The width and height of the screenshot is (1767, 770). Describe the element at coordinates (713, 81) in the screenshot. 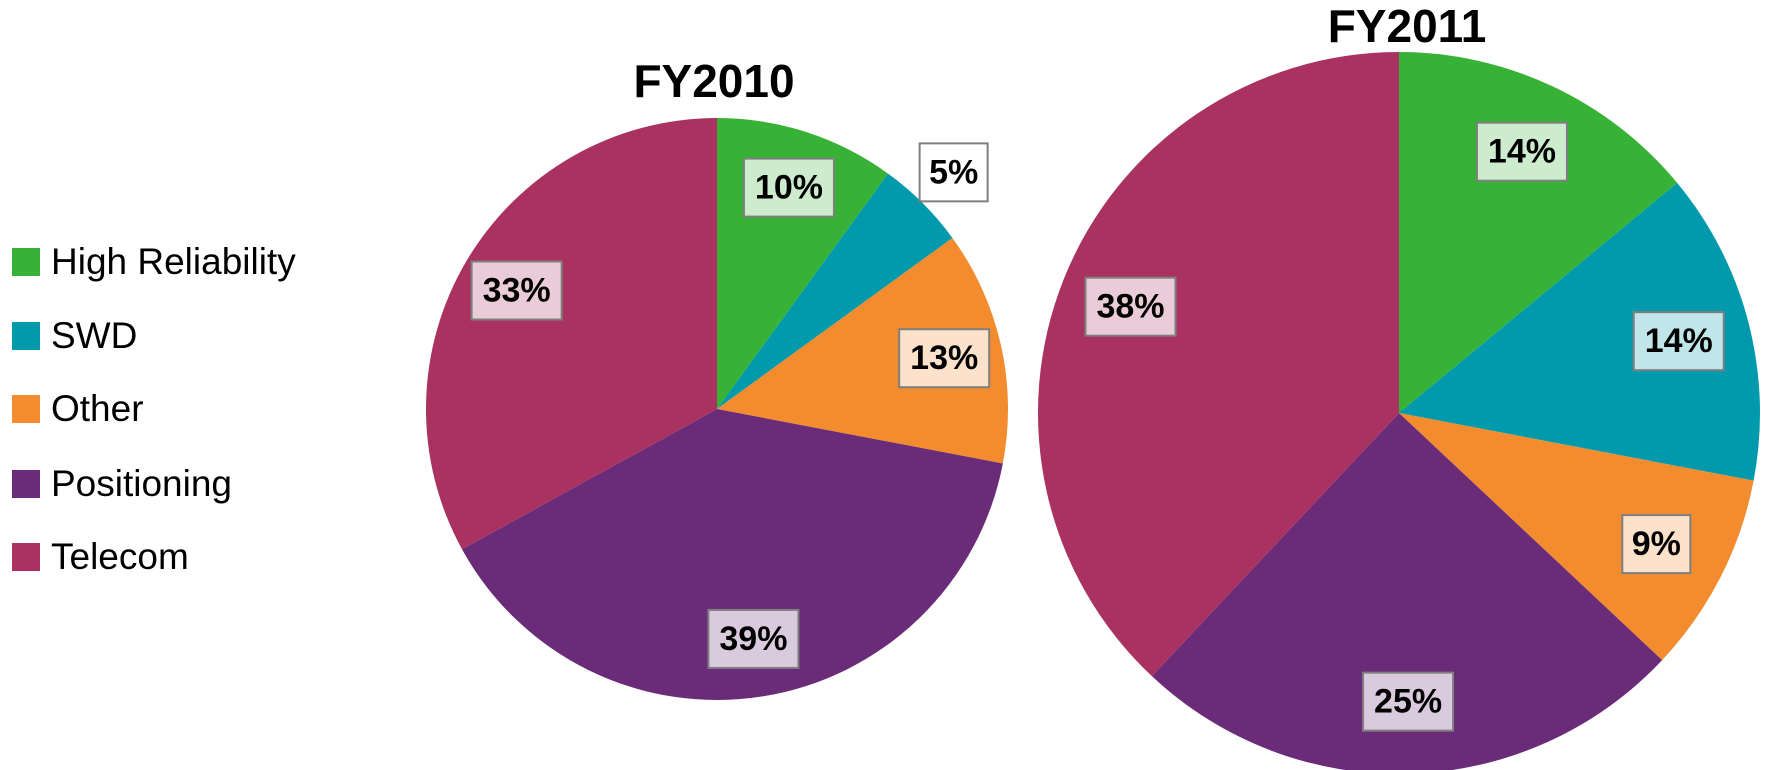

I see `chart-title: FY2010` at that location.